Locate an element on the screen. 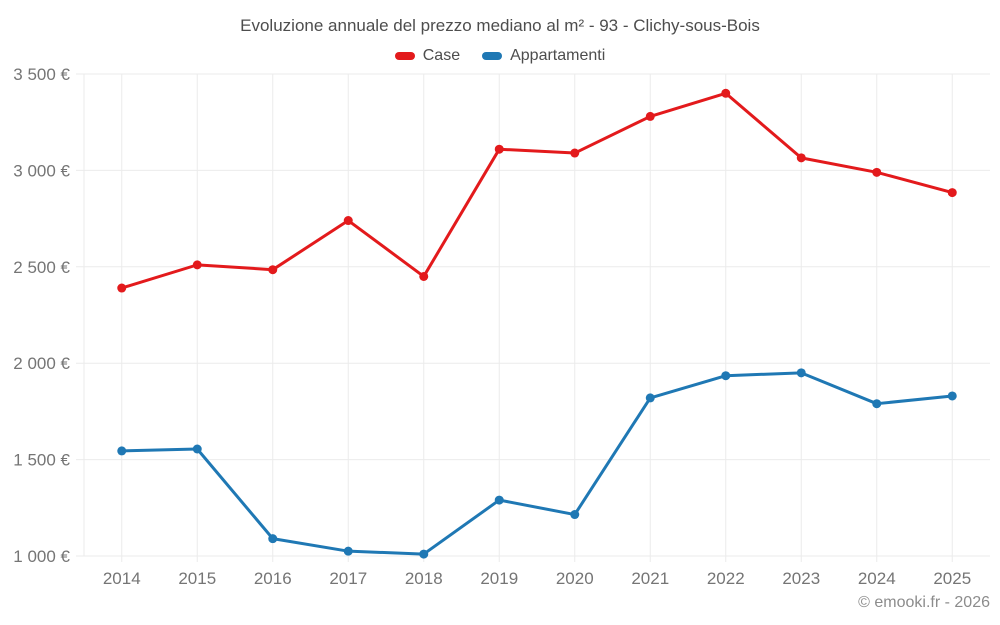 This screenshot has height=625, width=1000. legend: Case Appartamenti is located at coordinates (500, 56).